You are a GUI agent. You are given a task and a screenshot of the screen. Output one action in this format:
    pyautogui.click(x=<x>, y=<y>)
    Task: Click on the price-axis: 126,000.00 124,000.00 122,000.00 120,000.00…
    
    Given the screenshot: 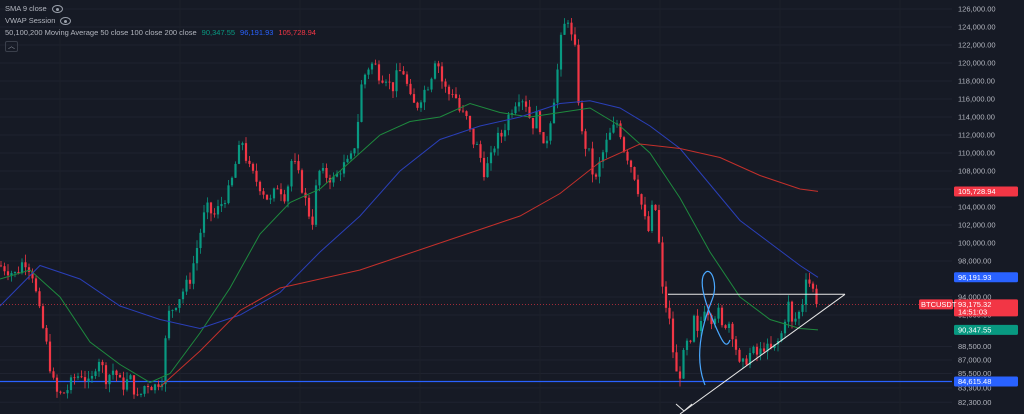 What is the action you would take?
    pyautogui.click(x=977, y=206)
    